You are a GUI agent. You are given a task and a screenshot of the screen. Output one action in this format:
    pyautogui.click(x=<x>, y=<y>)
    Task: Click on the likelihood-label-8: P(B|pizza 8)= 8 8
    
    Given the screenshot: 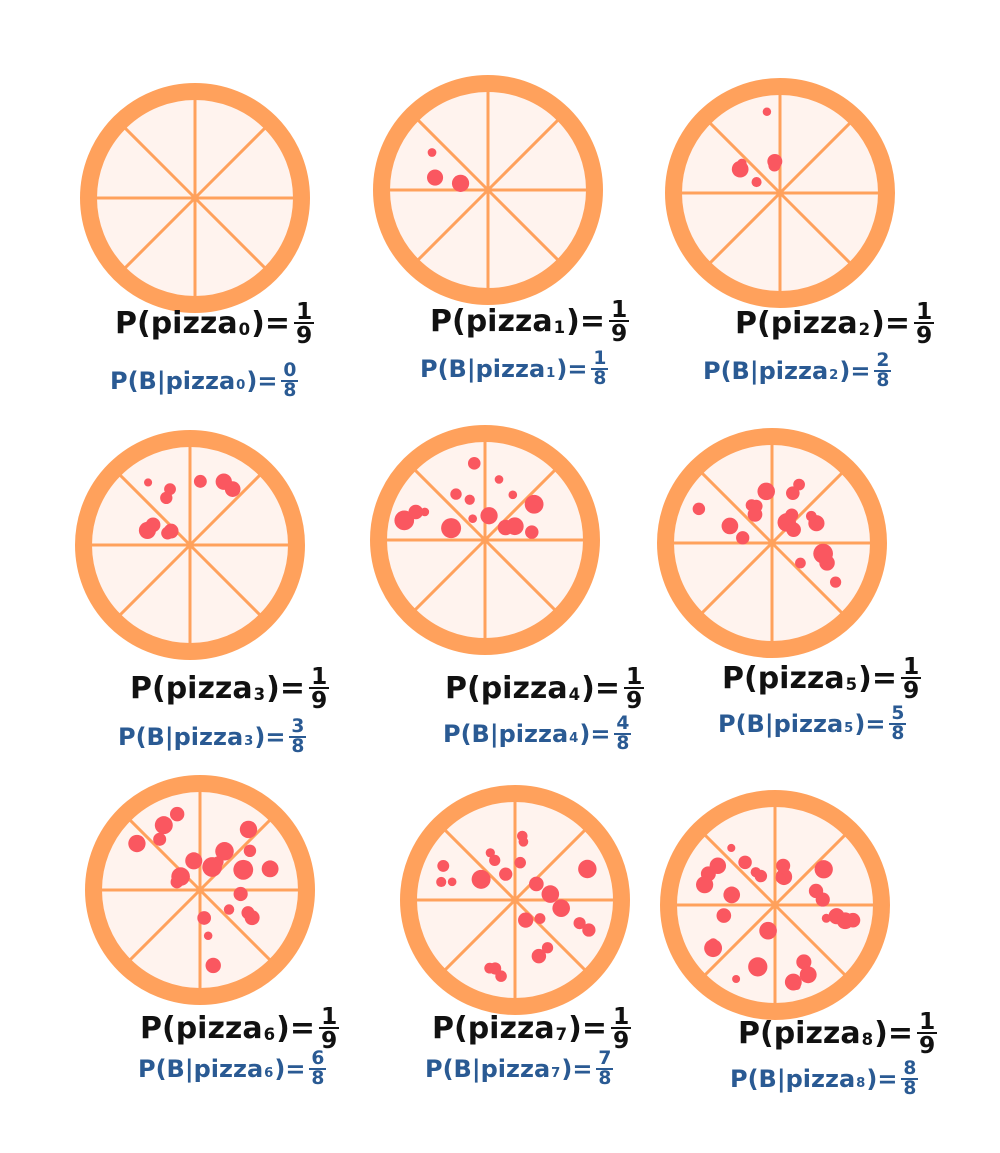 What is the action you would take?
    pyautogui.click(x=824, y=1078)
    